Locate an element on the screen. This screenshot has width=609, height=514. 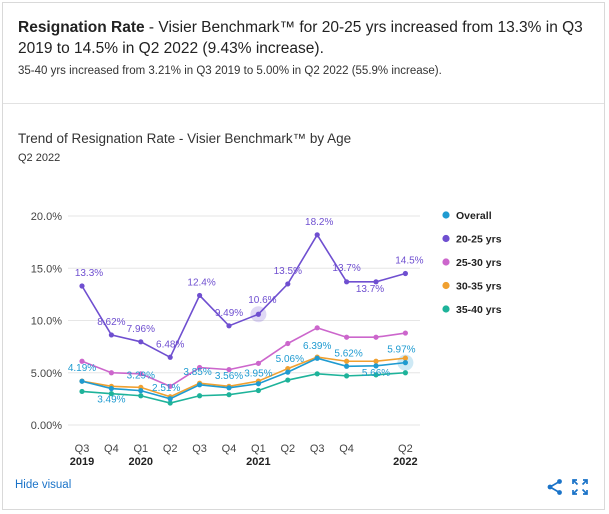
hide-visual-link: Hide visual is located at coordinates (43, 485).